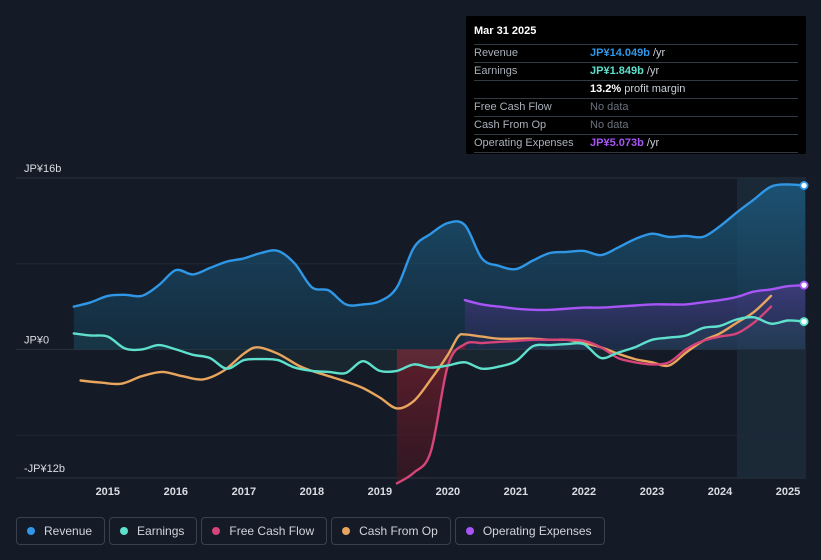 The image size is (821, 560). I want to click on x-tick-label: 2022, so click(584, 492).